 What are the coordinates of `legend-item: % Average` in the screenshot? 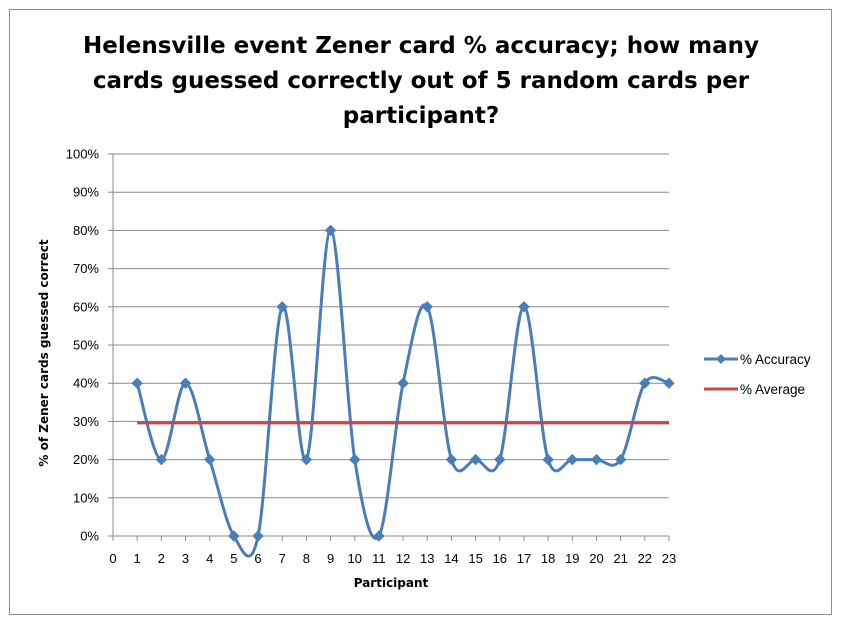 It's located at (754, 389).